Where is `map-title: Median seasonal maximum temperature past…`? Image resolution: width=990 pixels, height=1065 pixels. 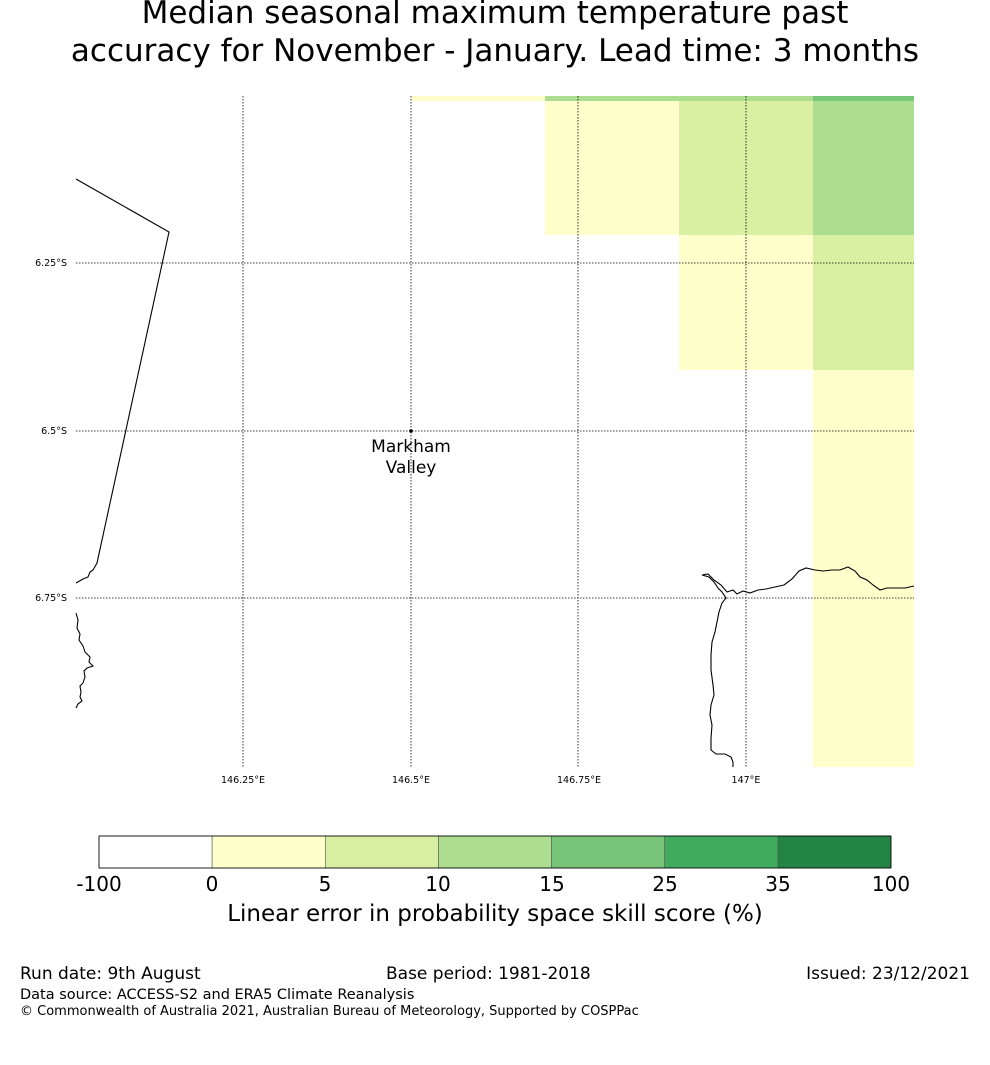 map-title: Median seasonal maximum temperature past… is located at coordinates (495, 35).